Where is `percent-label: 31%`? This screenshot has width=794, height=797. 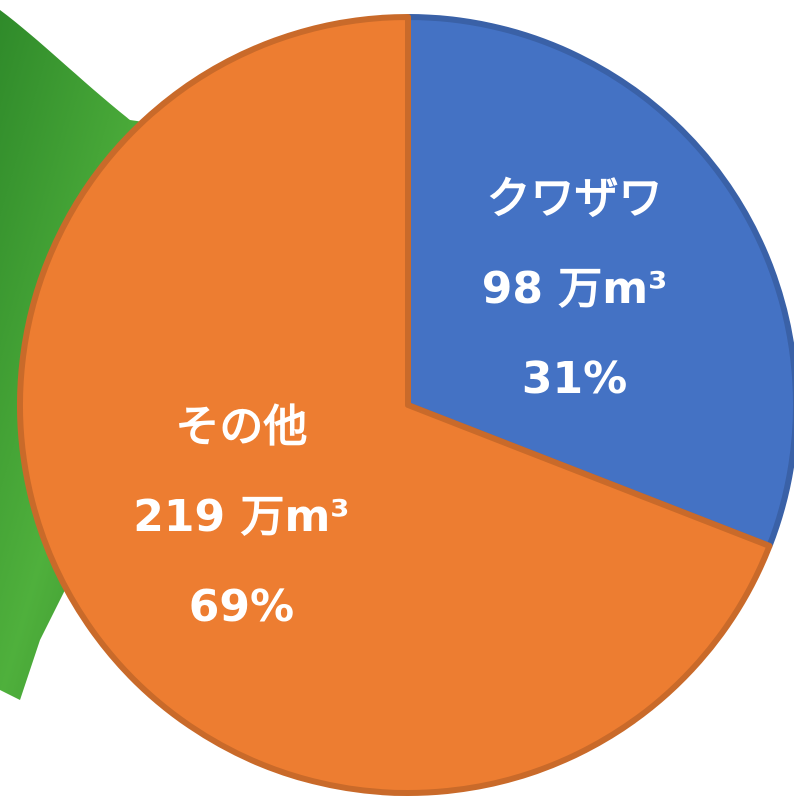
percent-label: 31% is located at coordinates (574, 378).